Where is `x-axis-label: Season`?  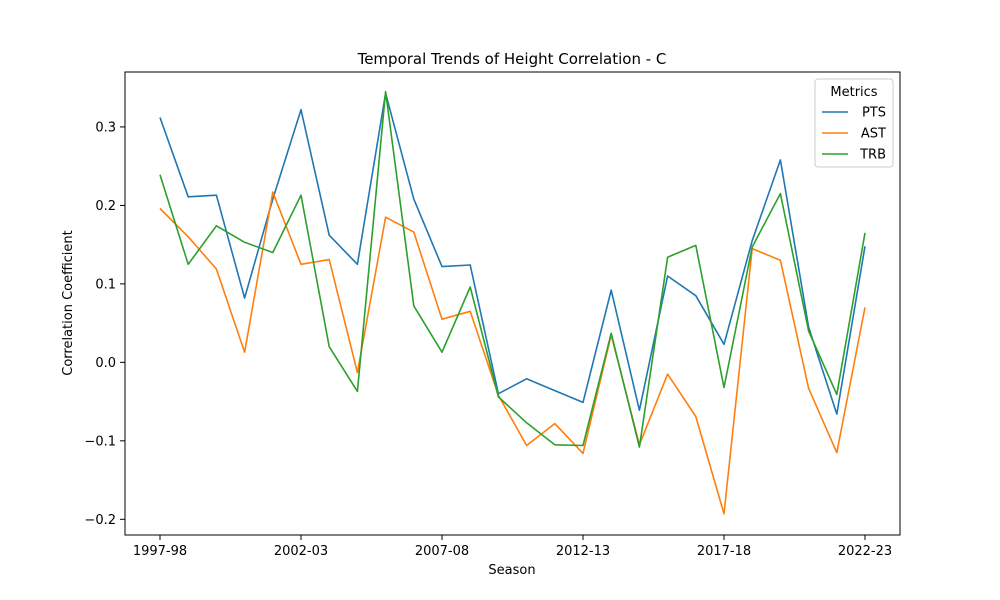
x-axis-label: Season is located at coordinates (511, 570).